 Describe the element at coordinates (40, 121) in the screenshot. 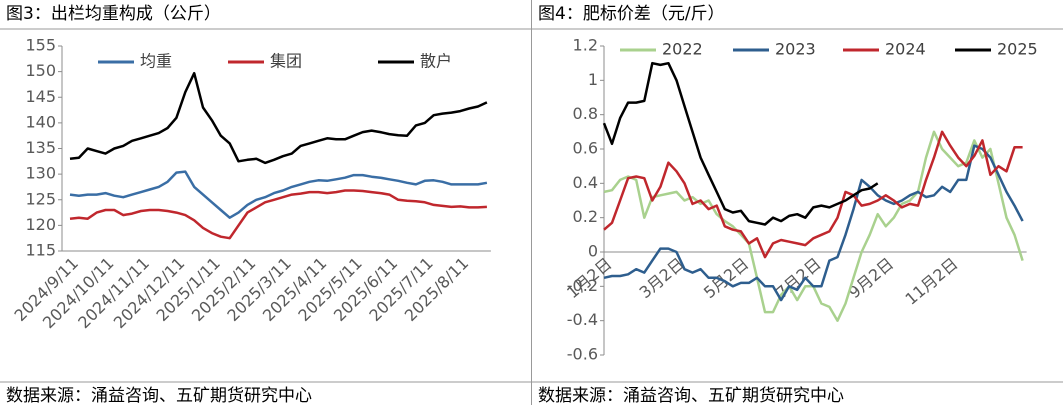

I see `y-tick-label: 140` at that location.